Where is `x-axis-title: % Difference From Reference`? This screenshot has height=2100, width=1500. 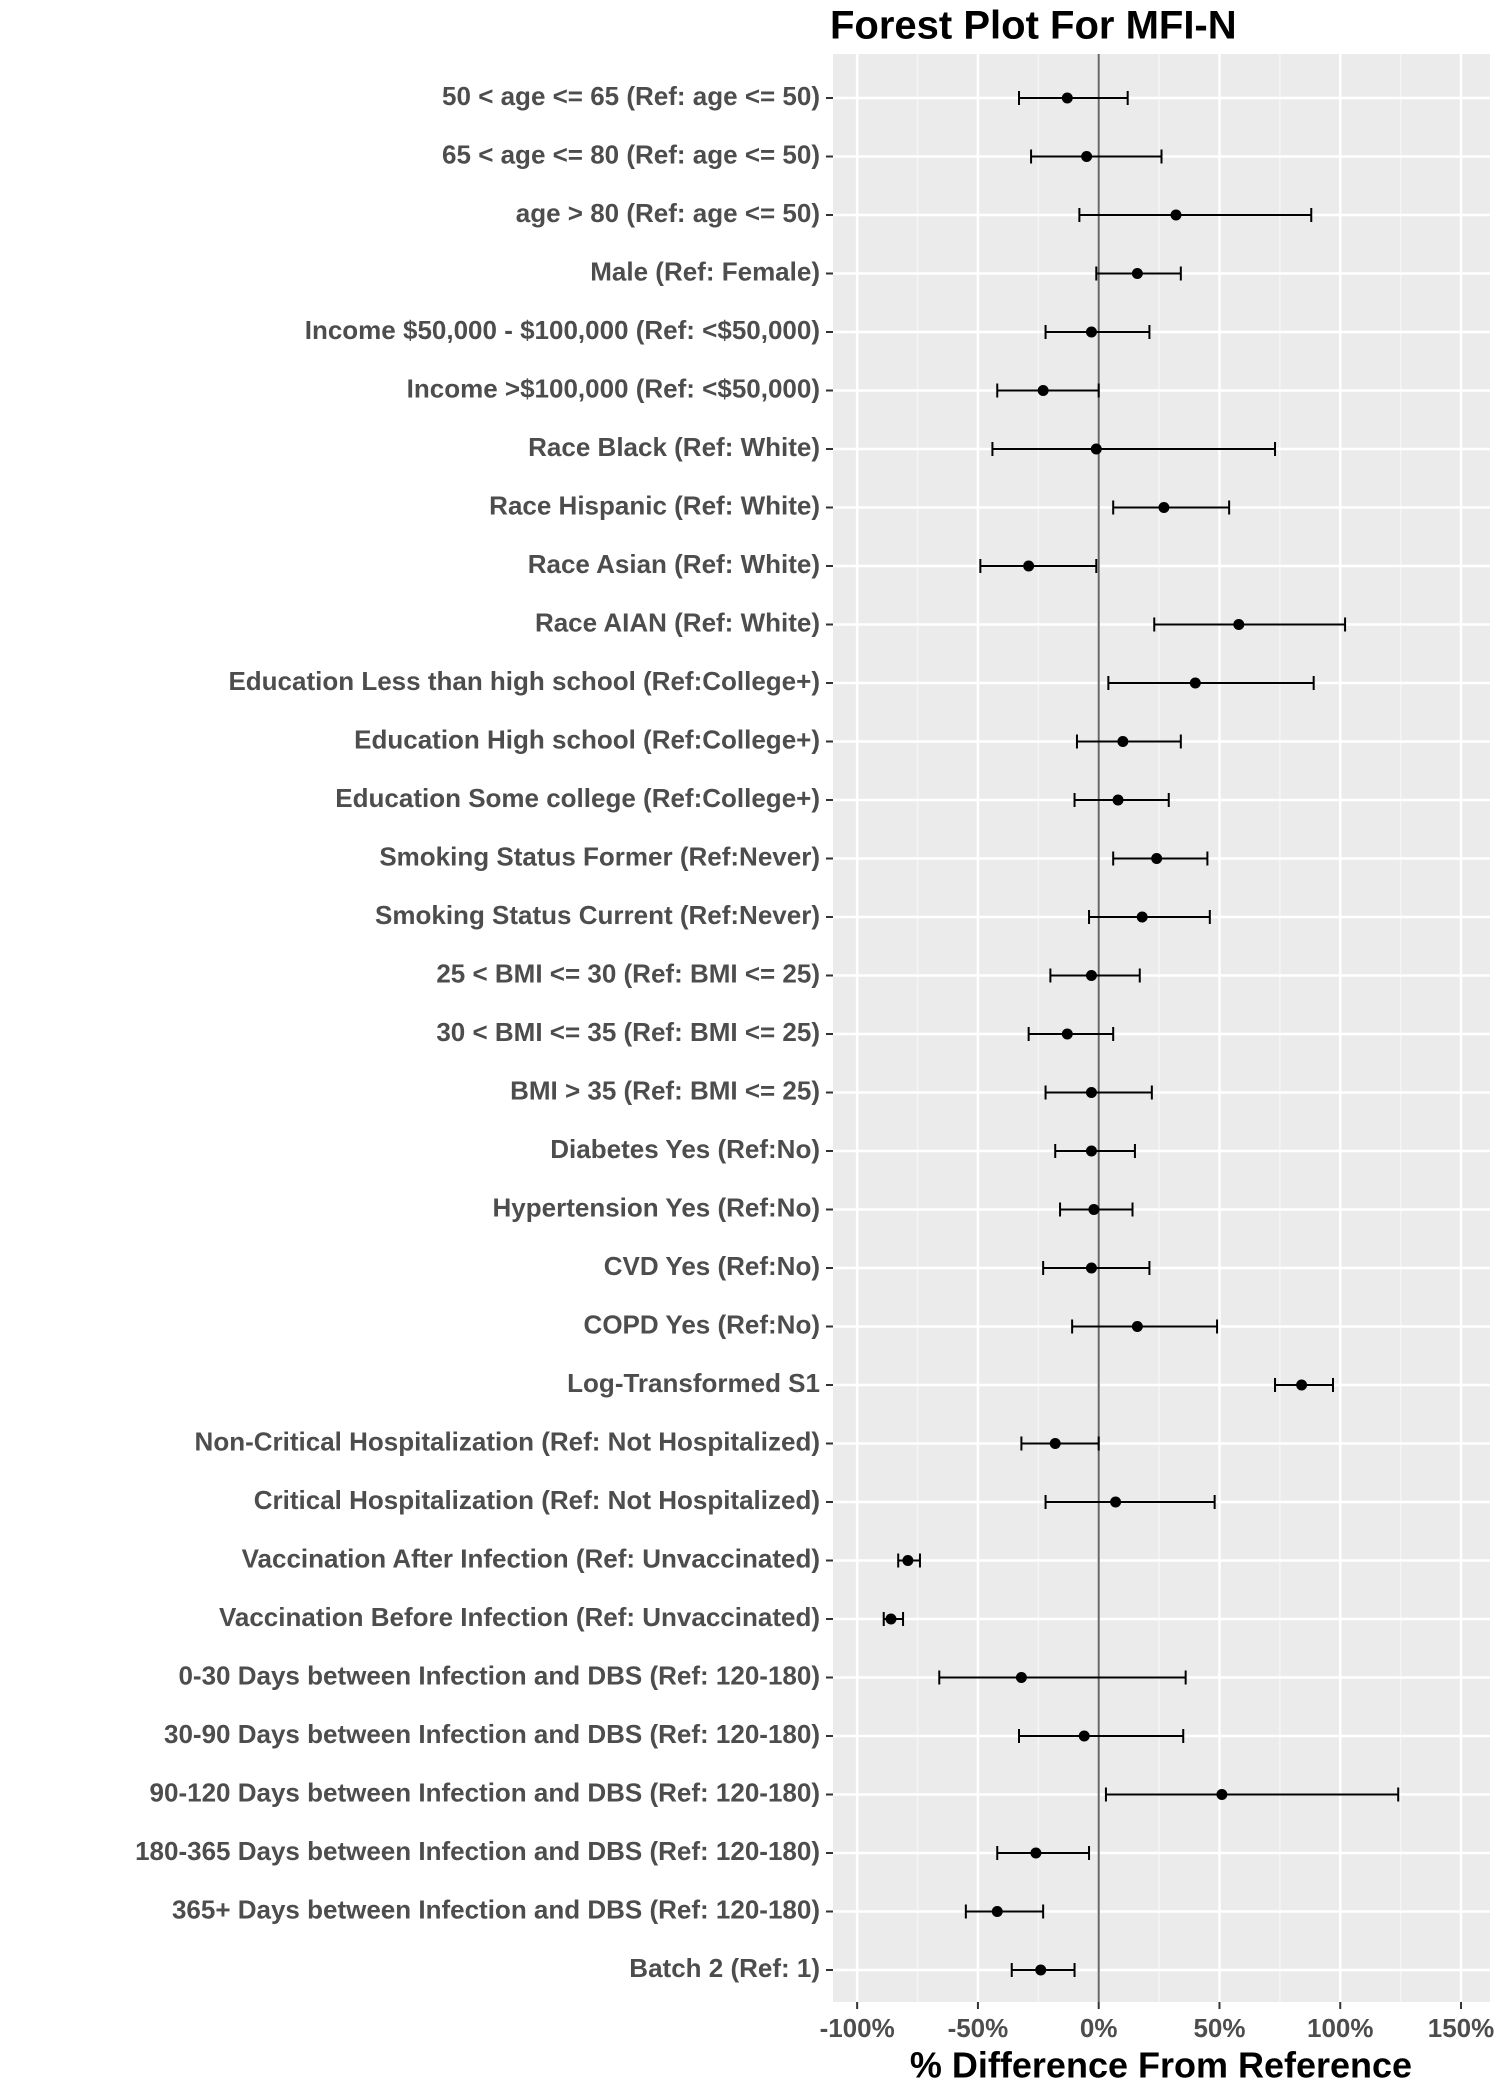 x-axis-title: % Difference From Reference is located at coordinates (1161, 2065).